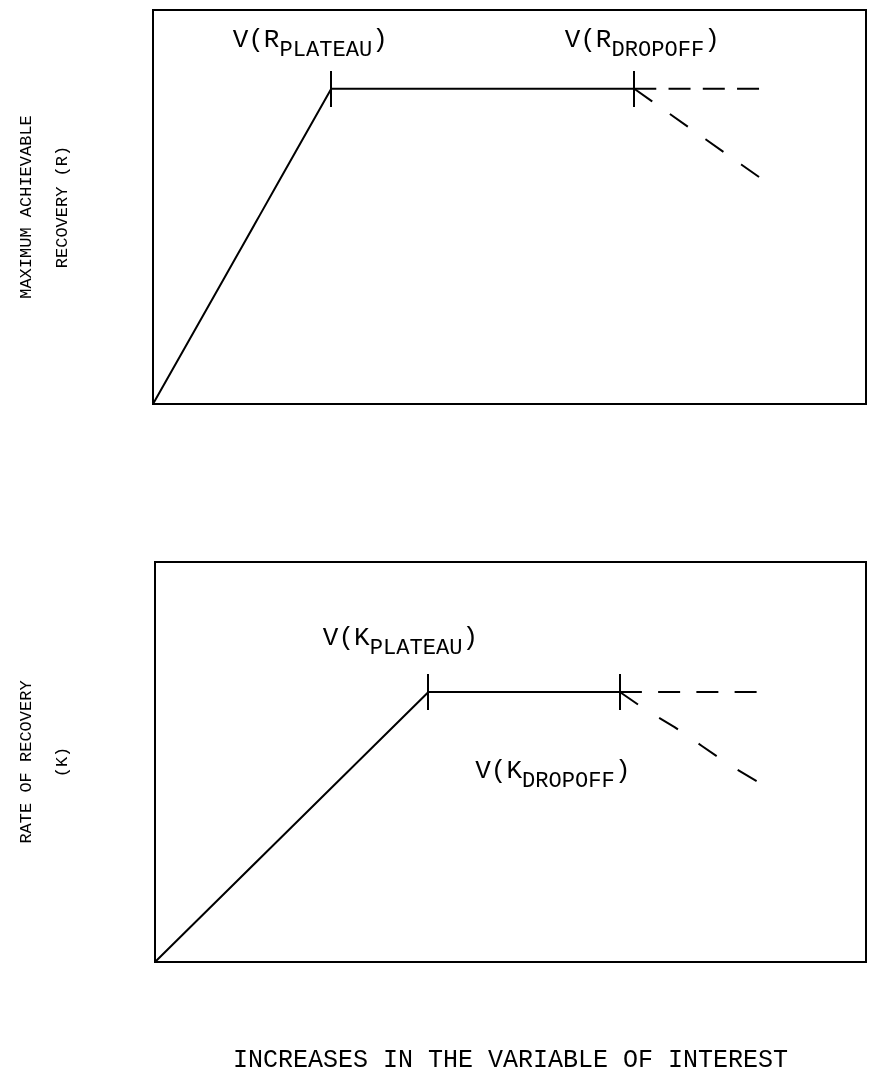  What do you see at coordinates (310, 43) in the screenshot?
I see `text: V(R$_{PLATEAU}$)` at bounding box center [310, 43].